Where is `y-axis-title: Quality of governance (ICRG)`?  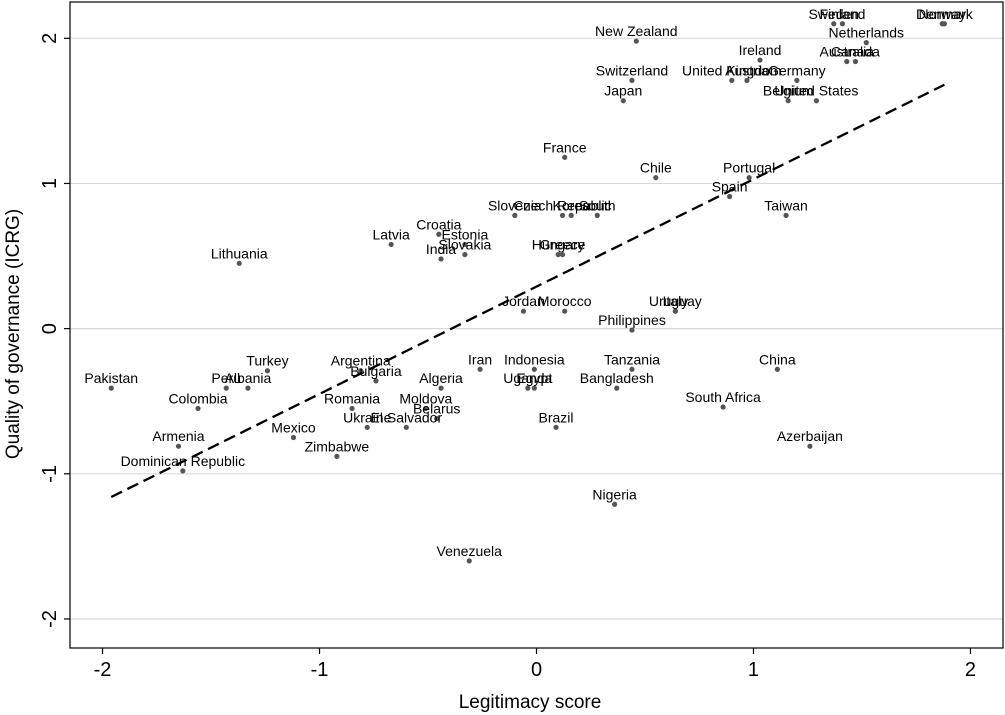
y-axis-title: Quality of governance (ICRG) is located at coordinates (13, 334).